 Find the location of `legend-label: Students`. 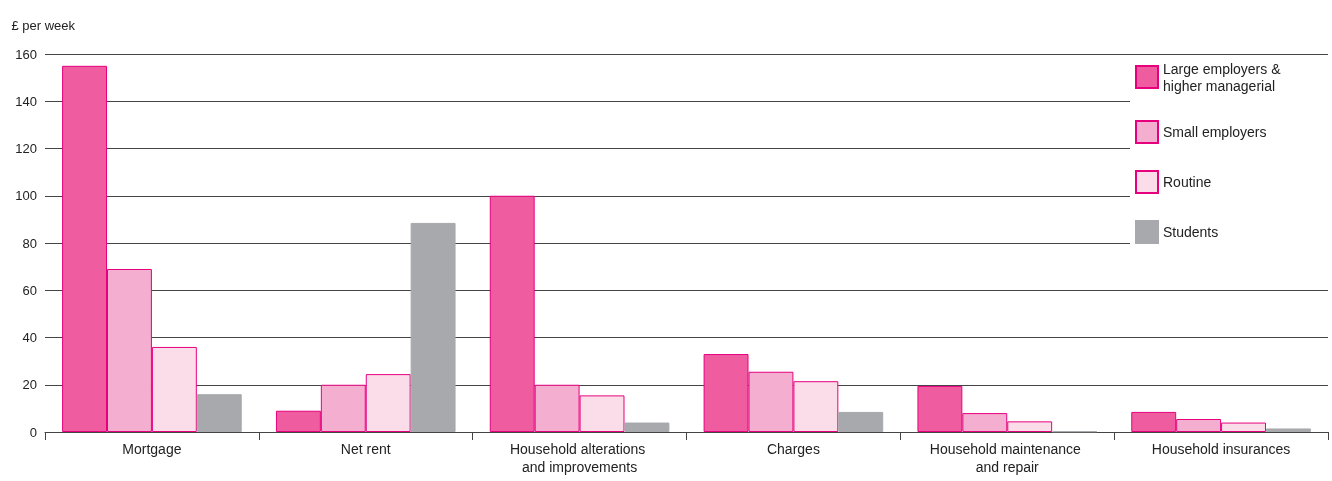

legend-label: Students is located at coordinates (1191, 232).